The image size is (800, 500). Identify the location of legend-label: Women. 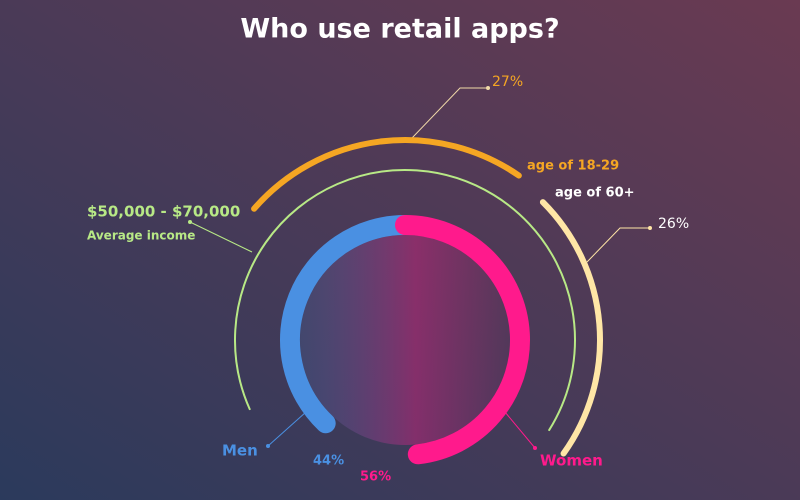
(571, 461).